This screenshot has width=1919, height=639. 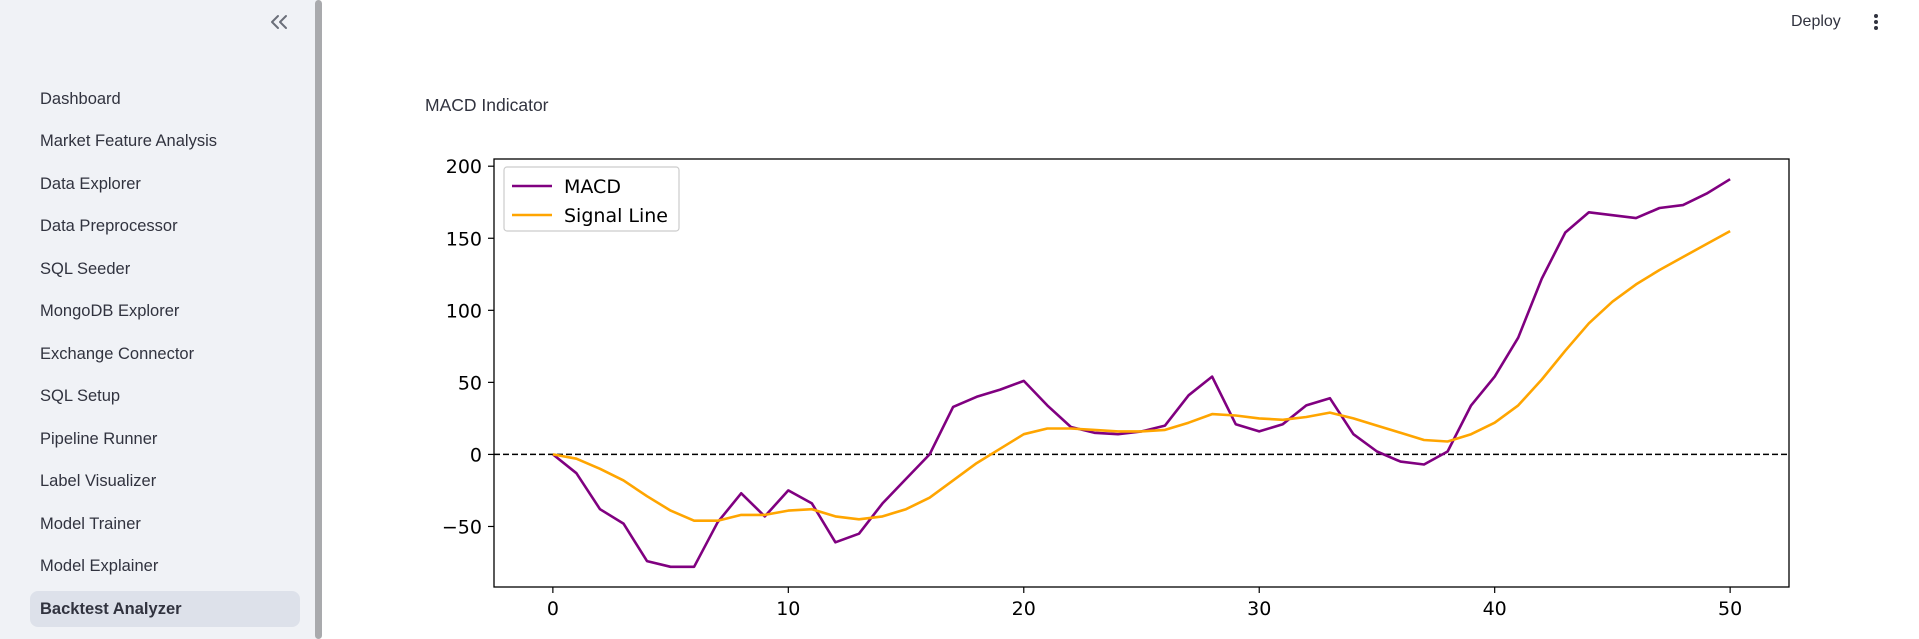 I want to click on sidebar-item-market-feature-analysis: Market Feature Analysis, so click(x=128, y=141).